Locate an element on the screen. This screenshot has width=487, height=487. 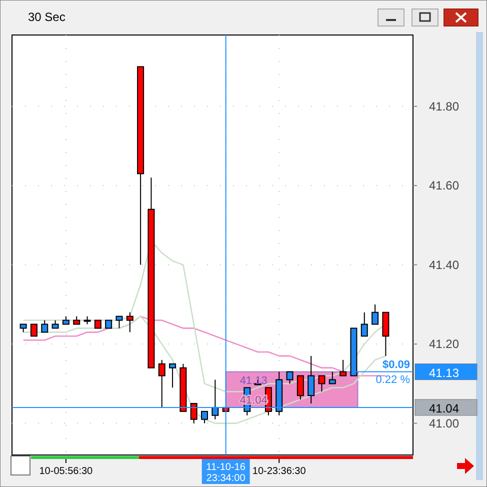
y-tick-label: 41.60 is located at coordinates (444, 185).